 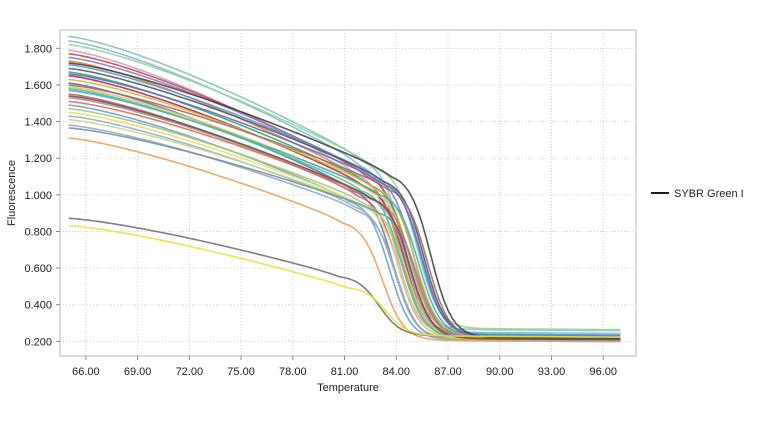 I want to click on y-tick-label: 0.600, so click(x=38, y=269).